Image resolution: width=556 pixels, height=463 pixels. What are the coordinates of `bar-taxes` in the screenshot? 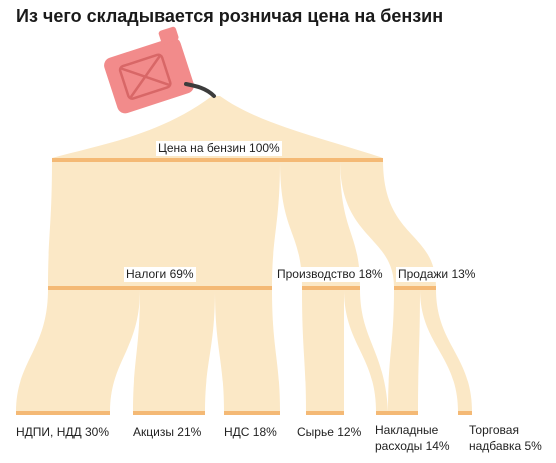 It's located at (160, 288).